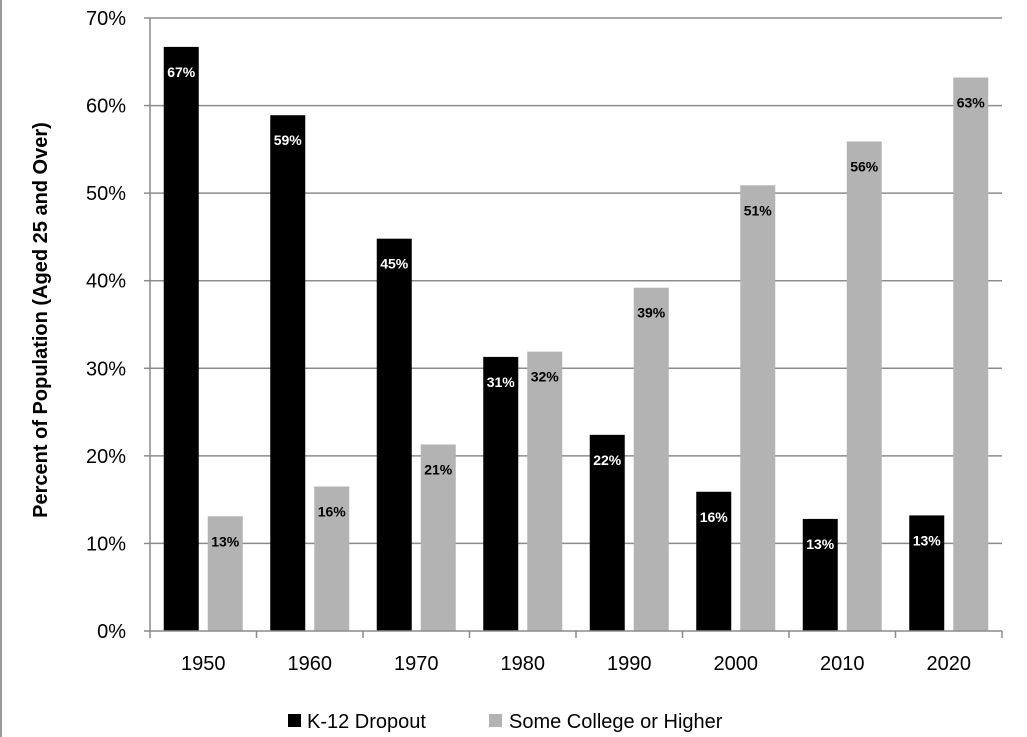  I want to click on bar-k12-dropout-2000, so click(714, 561).